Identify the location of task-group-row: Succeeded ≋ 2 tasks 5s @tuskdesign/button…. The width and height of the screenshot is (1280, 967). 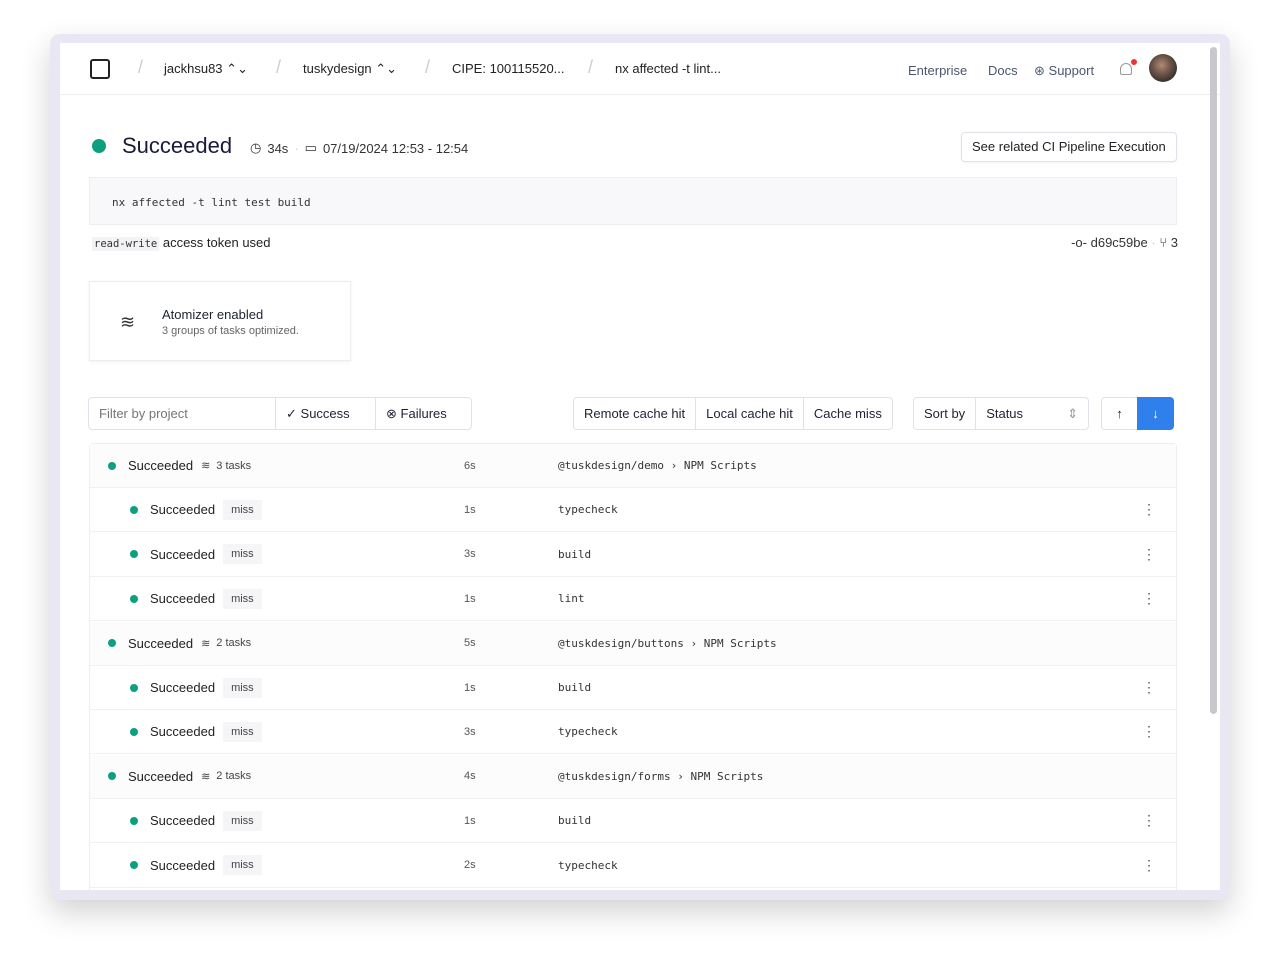
(633, 643).